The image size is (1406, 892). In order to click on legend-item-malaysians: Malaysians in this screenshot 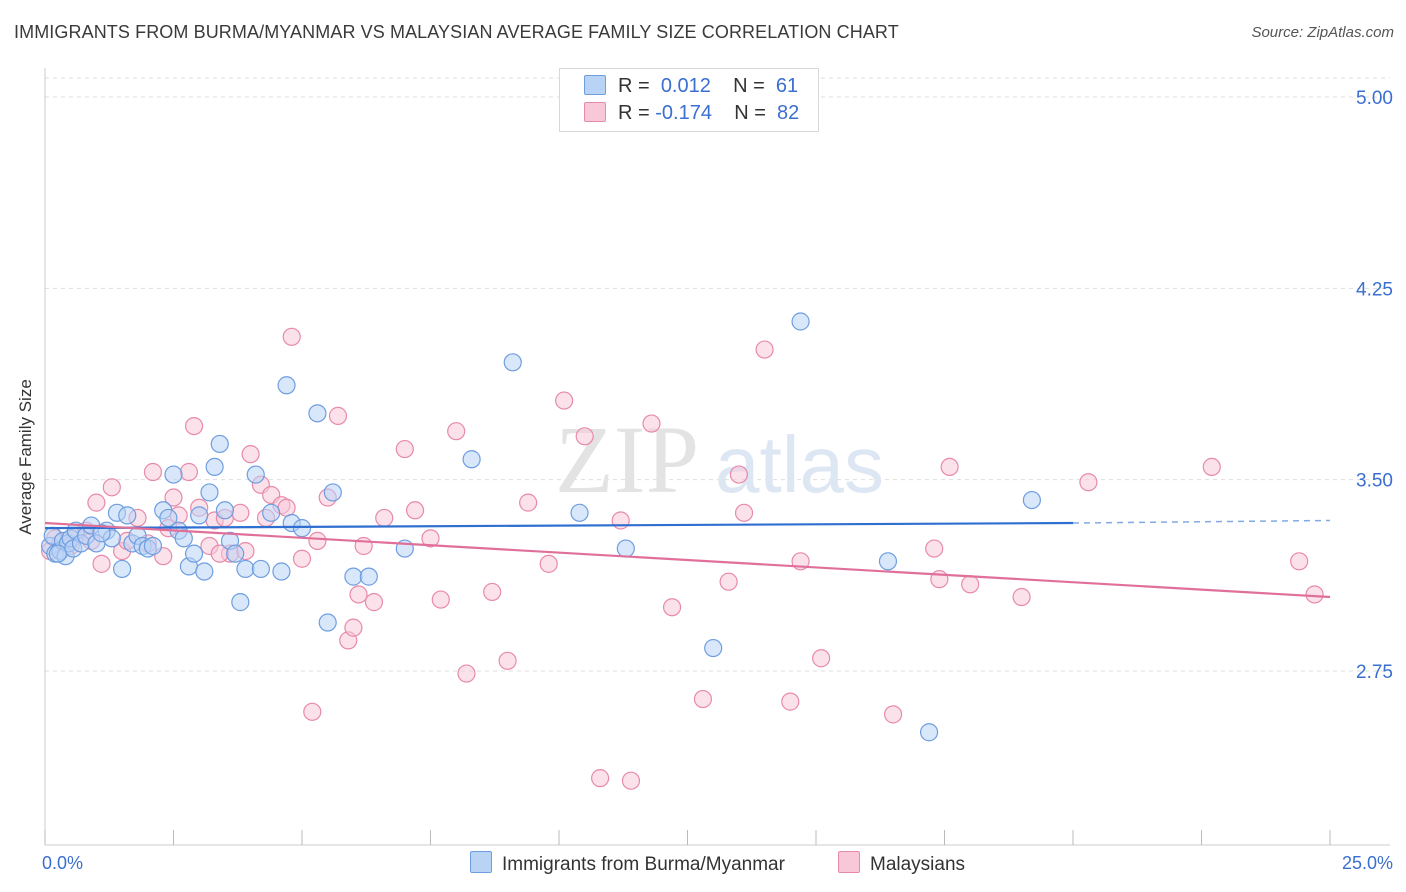, I will do `click(901, 864)`.